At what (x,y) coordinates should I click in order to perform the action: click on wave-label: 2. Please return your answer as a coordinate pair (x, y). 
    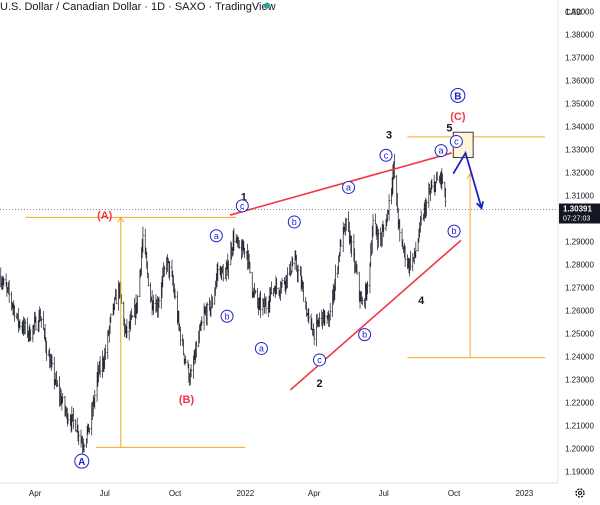
    Looking at the image, I should click on (319, 384).